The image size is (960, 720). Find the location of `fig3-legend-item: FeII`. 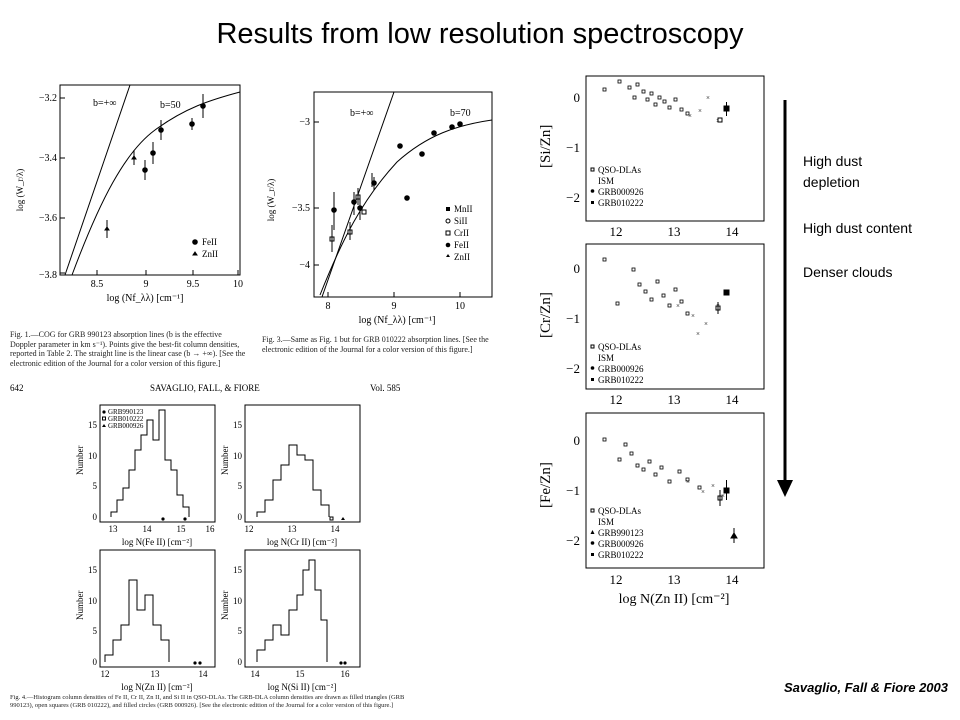

fig3-legend-item: FeII is located at coordinates (461, 245).